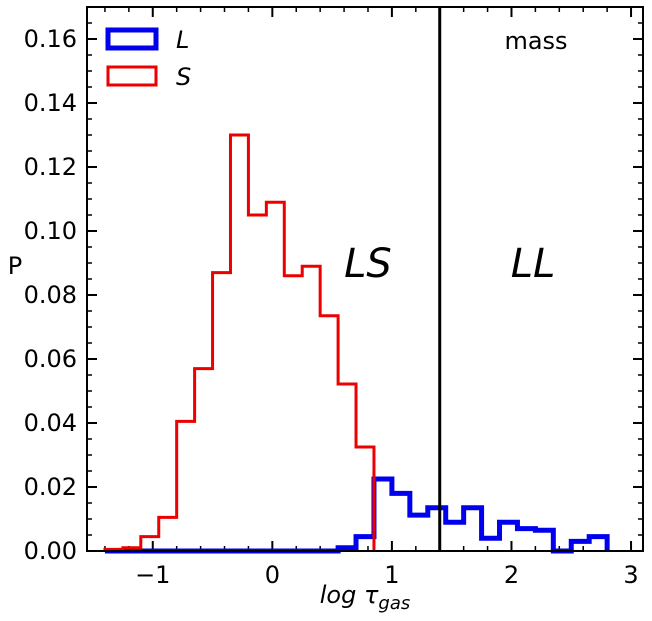 The width and height of the screenshot is (652, 621). What do you see at coordinates (391, 575) in the screenshot?
I see `x-tick-label: 1` at bounding box center [391, 575].